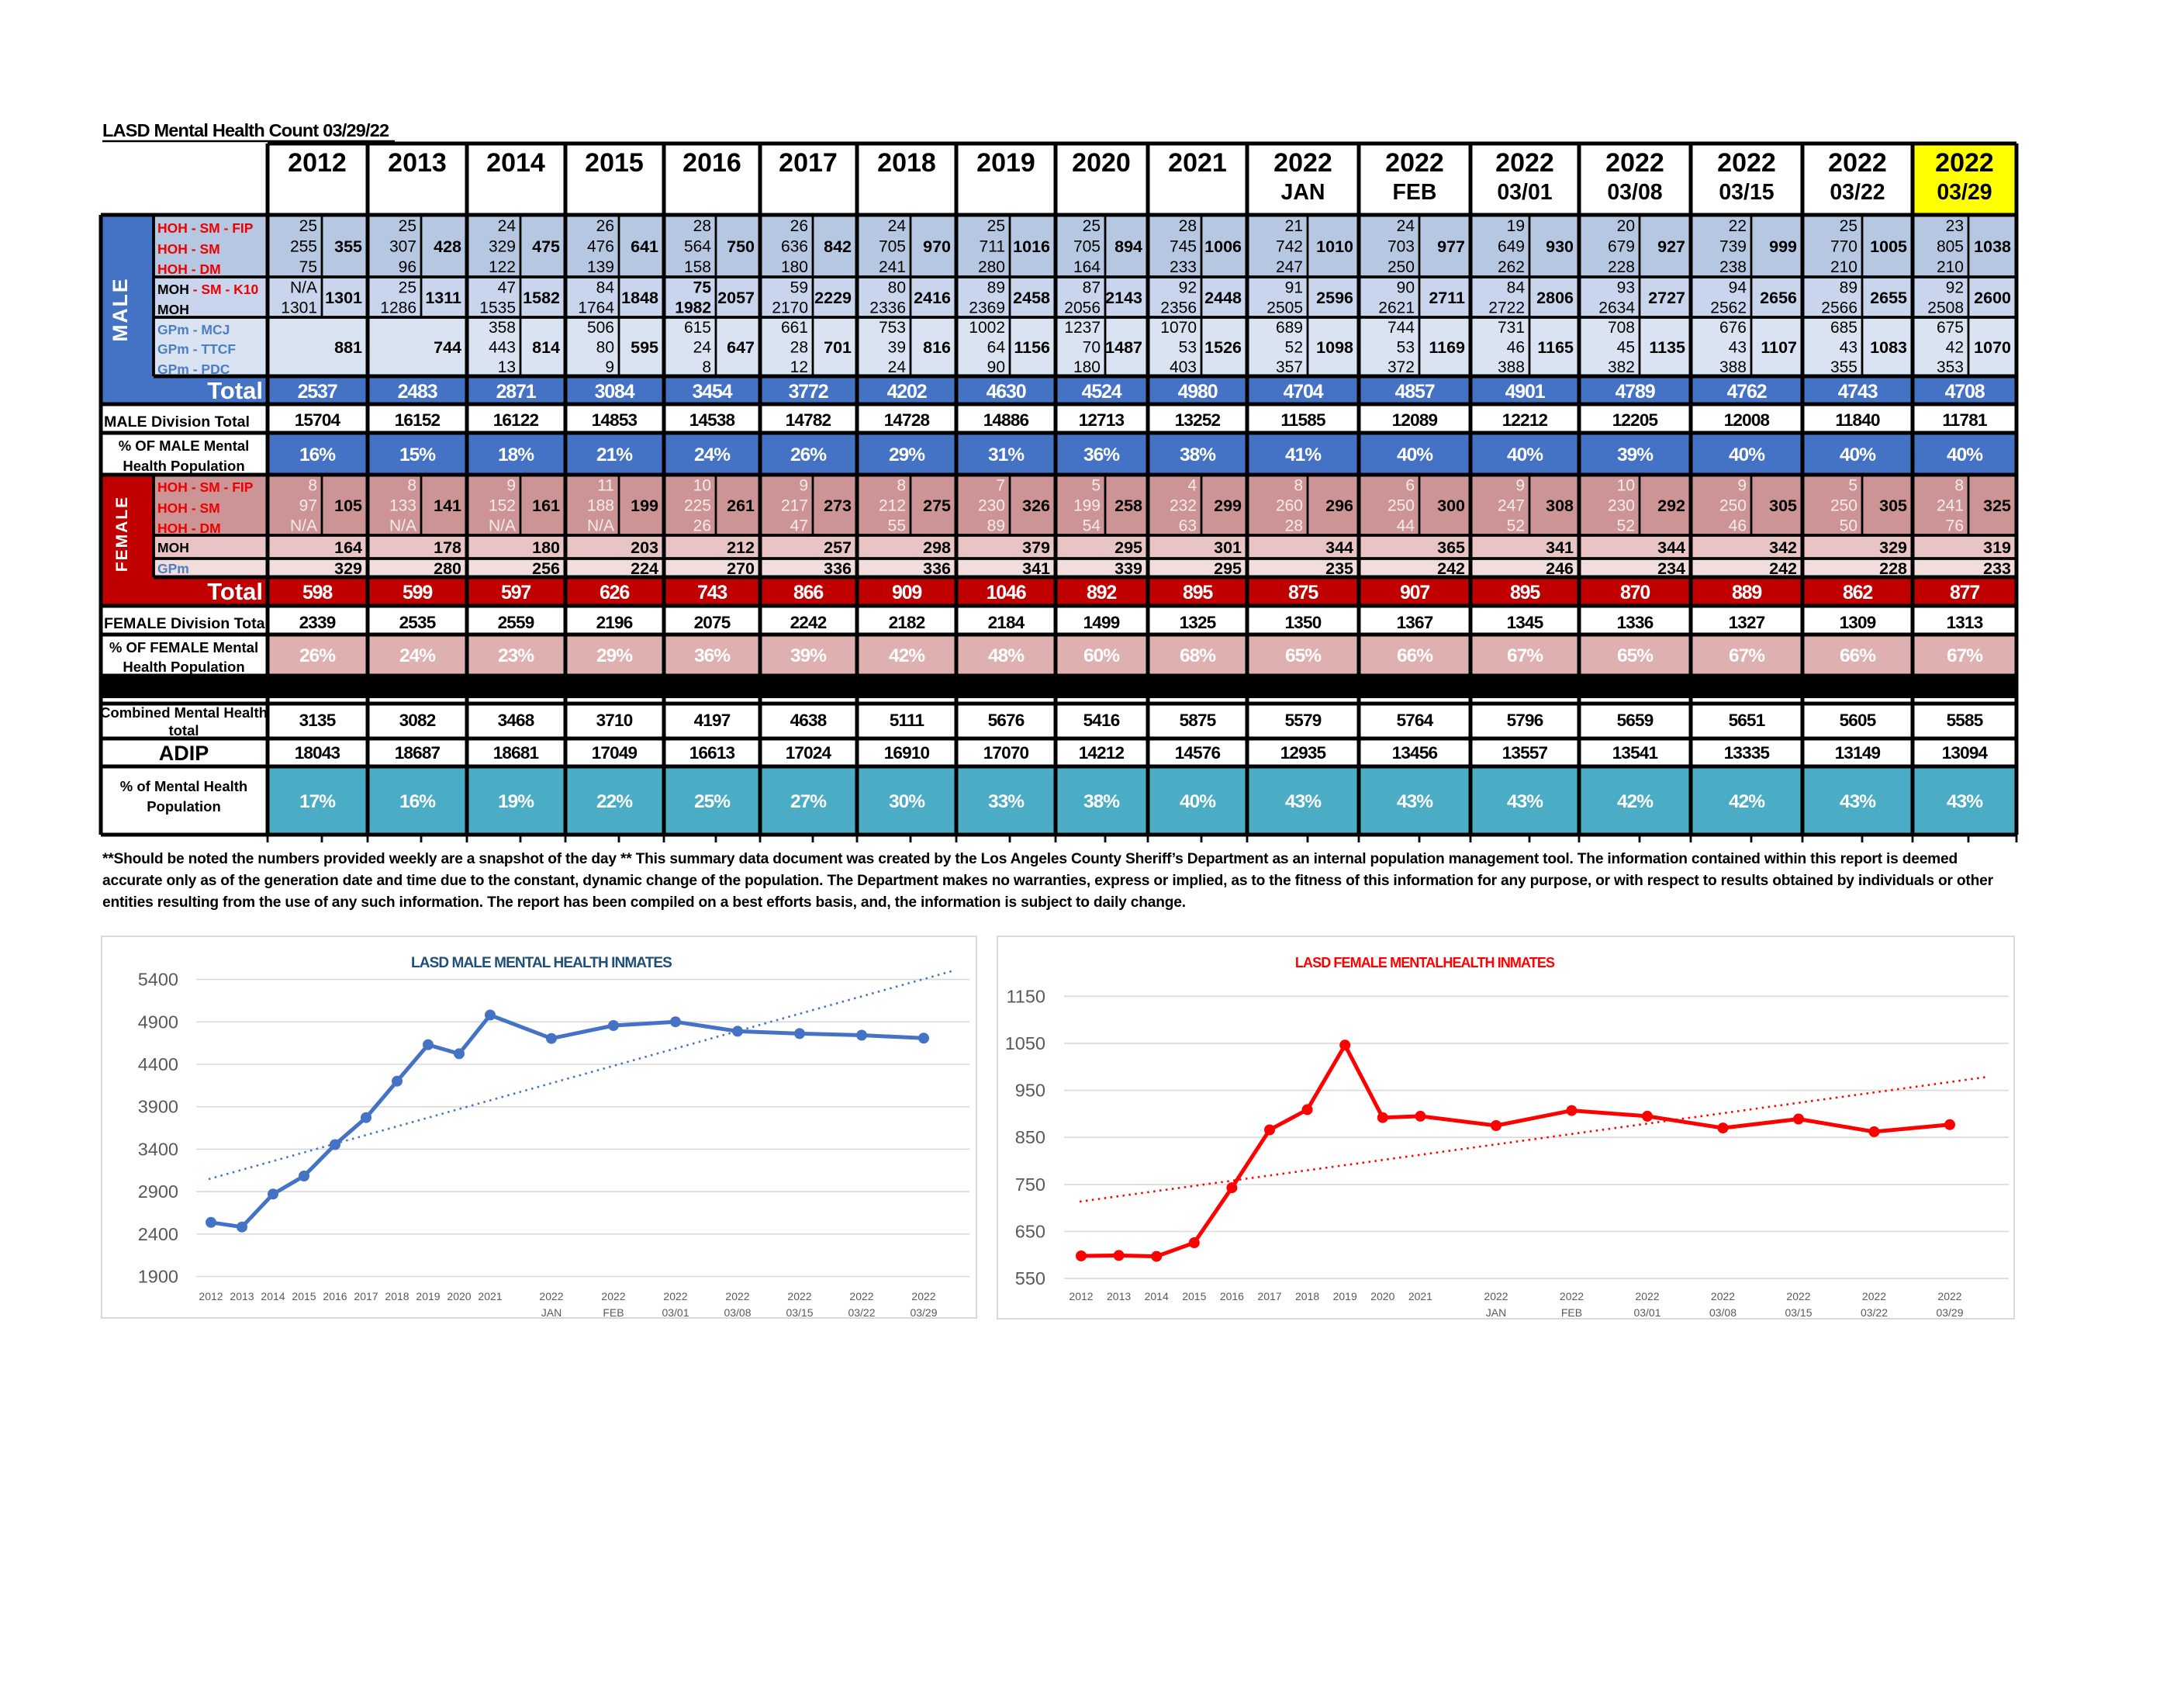  I want to click on svg-text: 4, so click(1192, 486).